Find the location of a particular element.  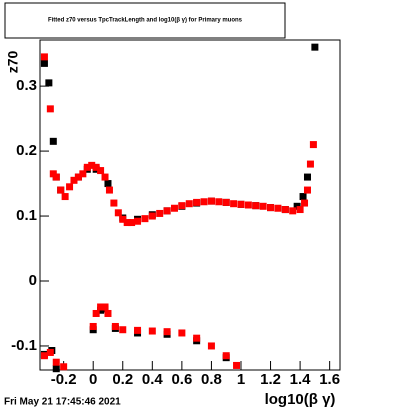

x-tick-label: 0.6 is located at coordinates (181, 379).